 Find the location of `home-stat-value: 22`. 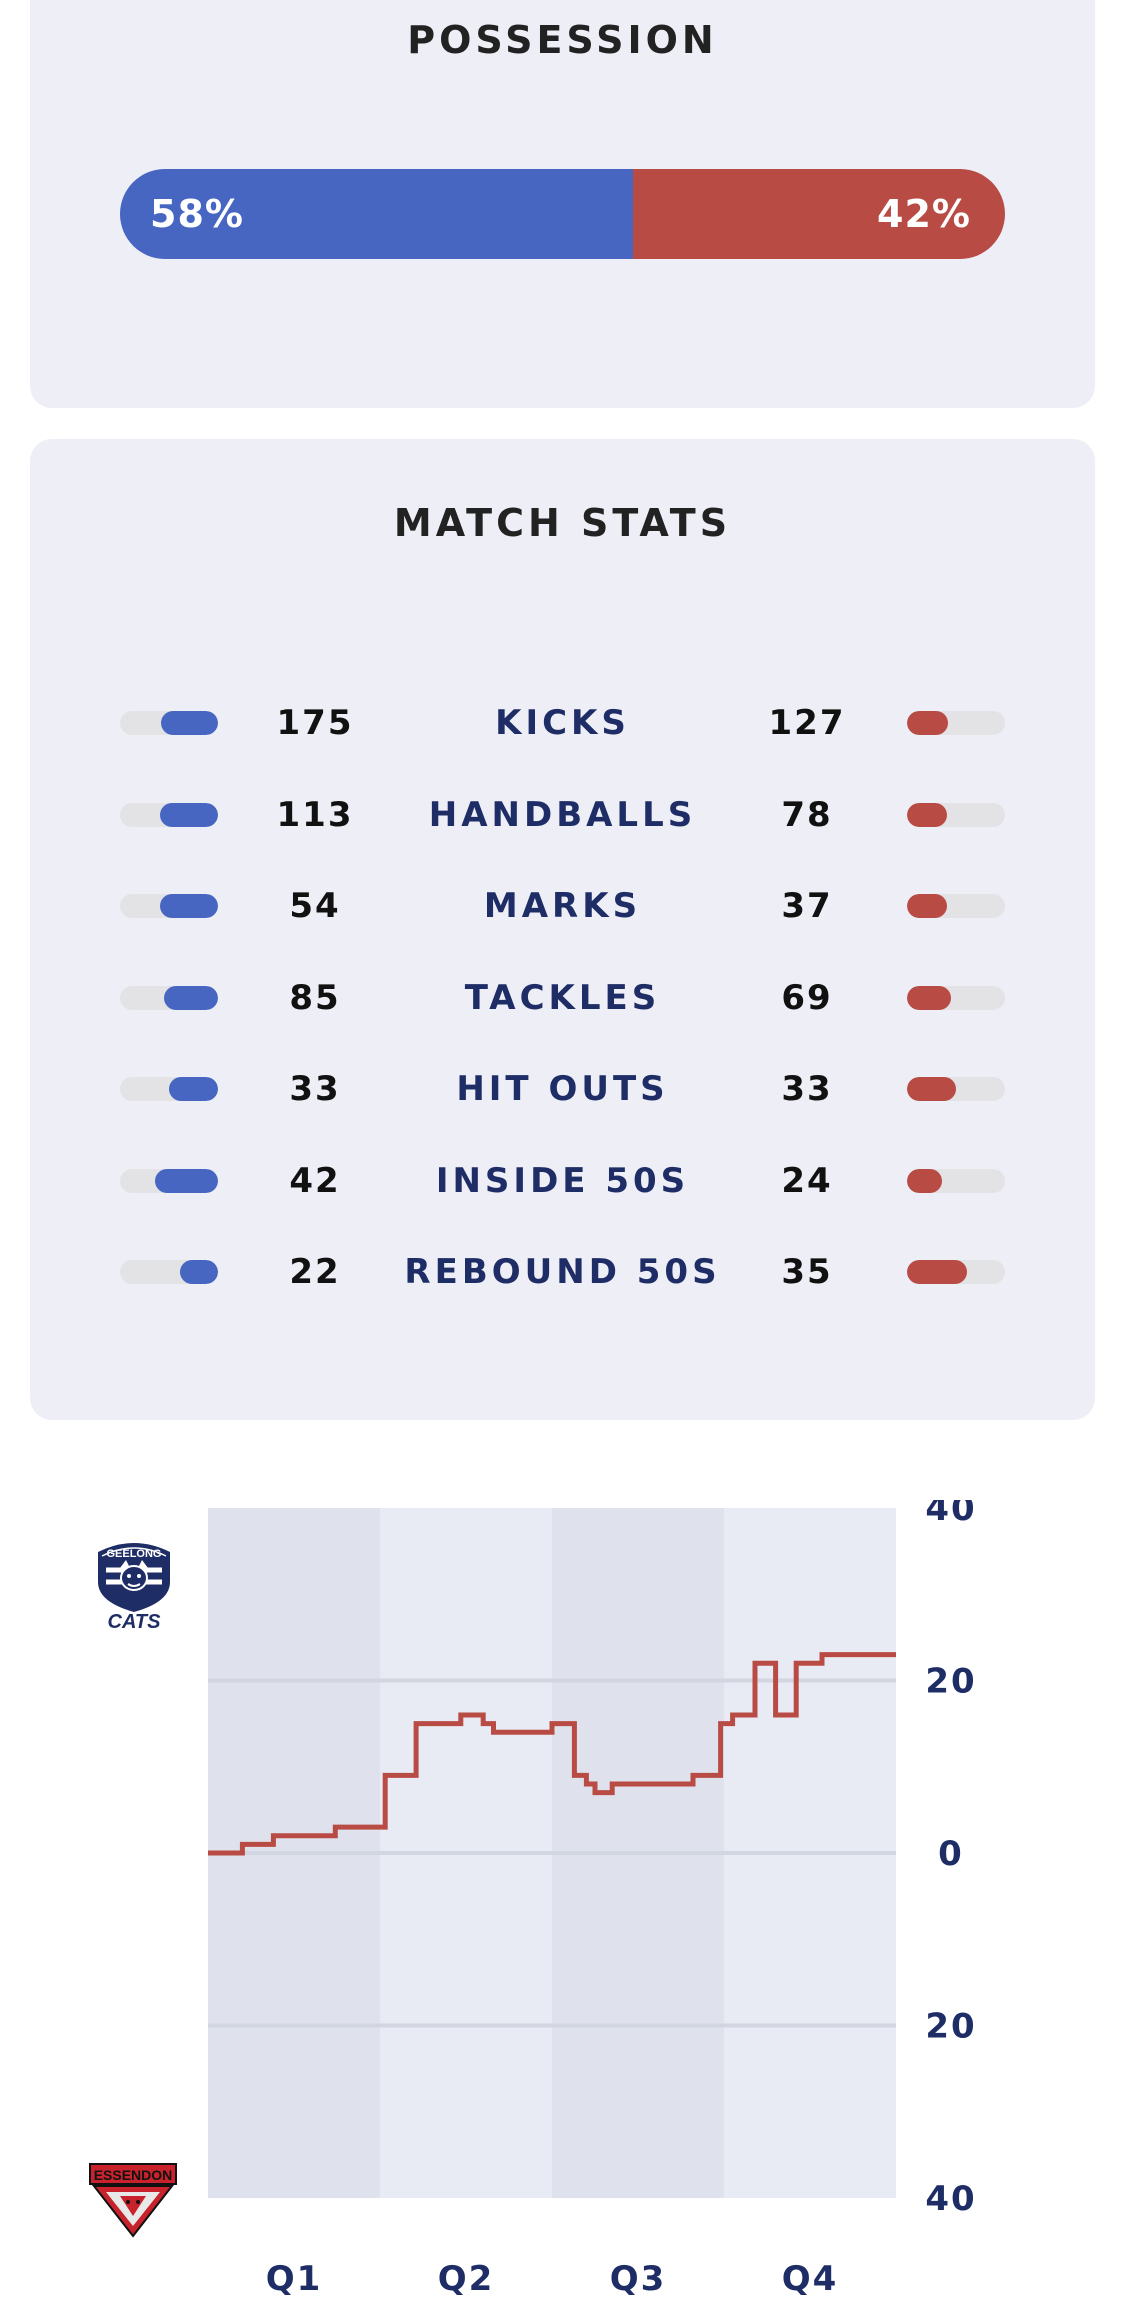

home-stat-value: 22 is located at coordinates (315, 1272).